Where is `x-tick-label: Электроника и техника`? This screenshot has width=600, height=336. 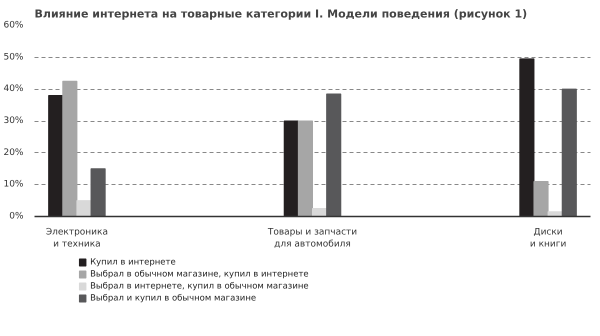 x-tick-label: Электроника и техника is located at coordinates (77, 239).